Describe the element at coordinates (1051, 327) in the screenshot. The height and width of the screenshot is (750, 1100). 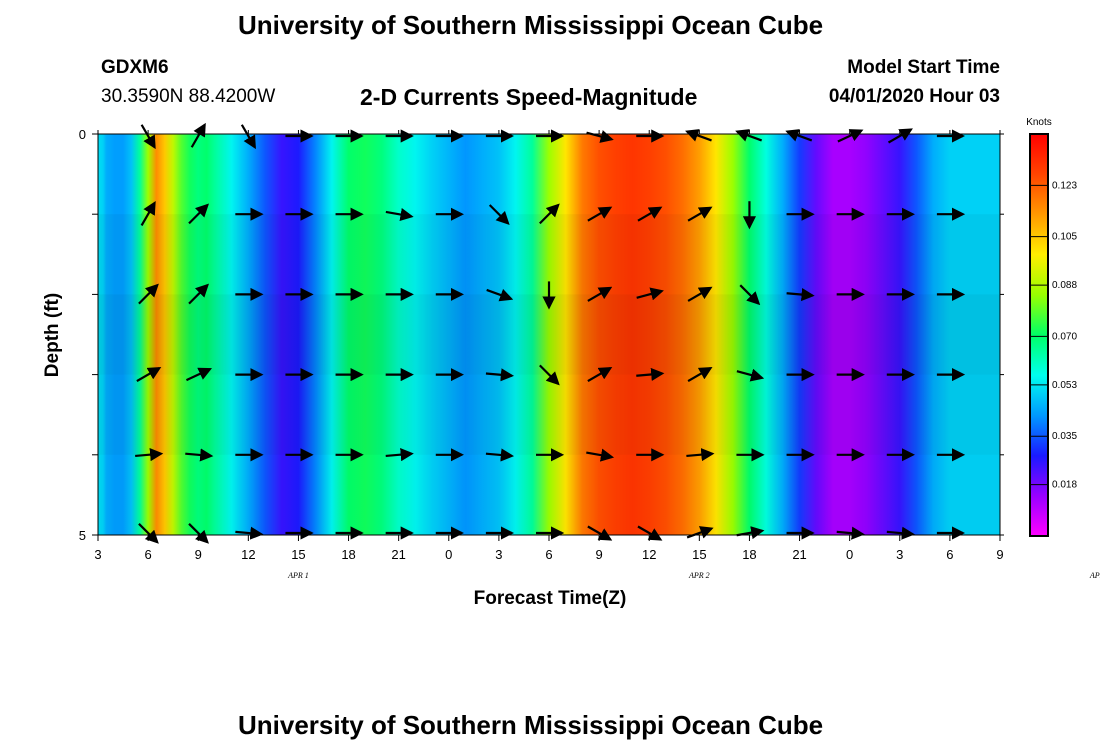
I see `colorbar: Knots 0.018 0.035 0.053 0.070 0.088 0.105 0.123` at that location.